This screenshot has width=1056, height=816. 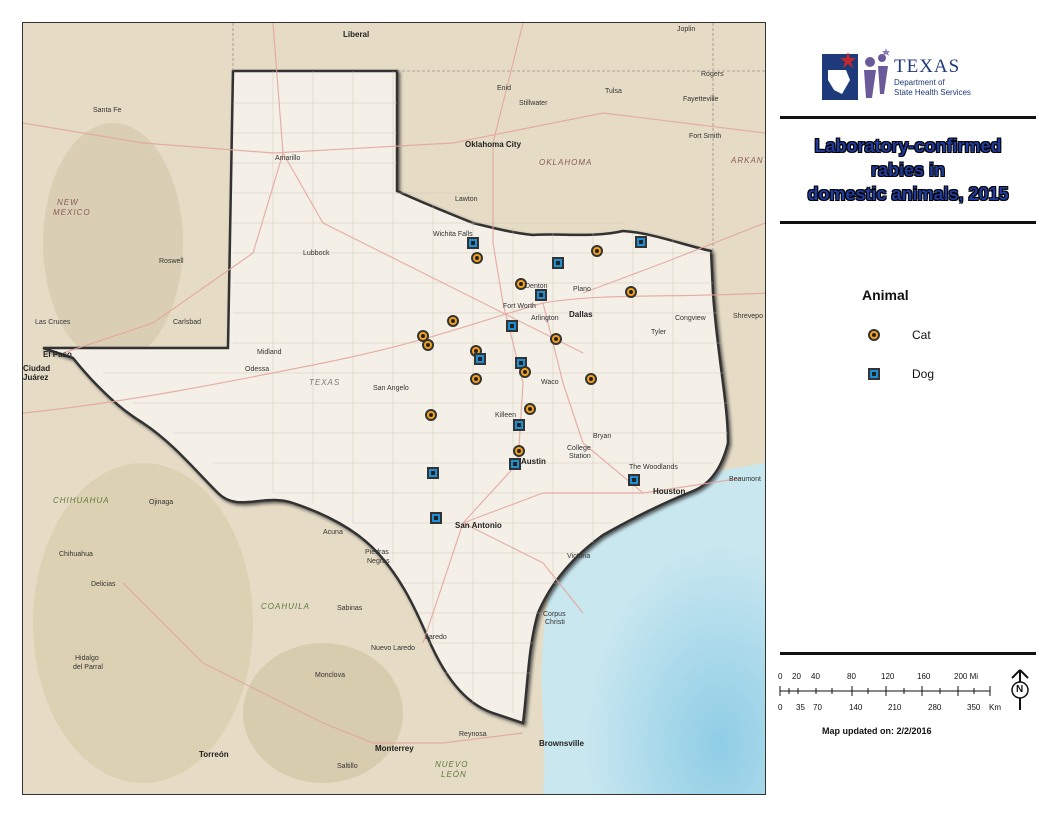 I want to click on place-label-austin: Austin, so click(x=533, y=461).